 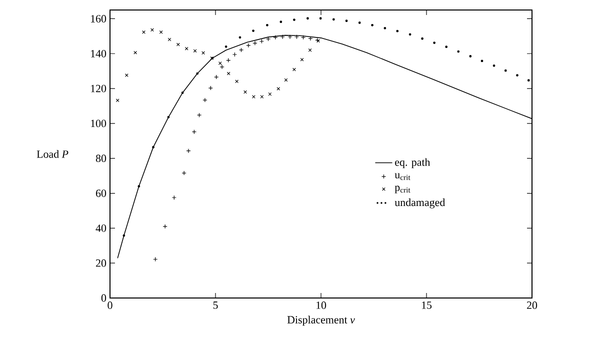 What do you see at coordinates (532, 305) in the screenshot?
I see `x-tick-label: 20` at bounding box center [532, 305].